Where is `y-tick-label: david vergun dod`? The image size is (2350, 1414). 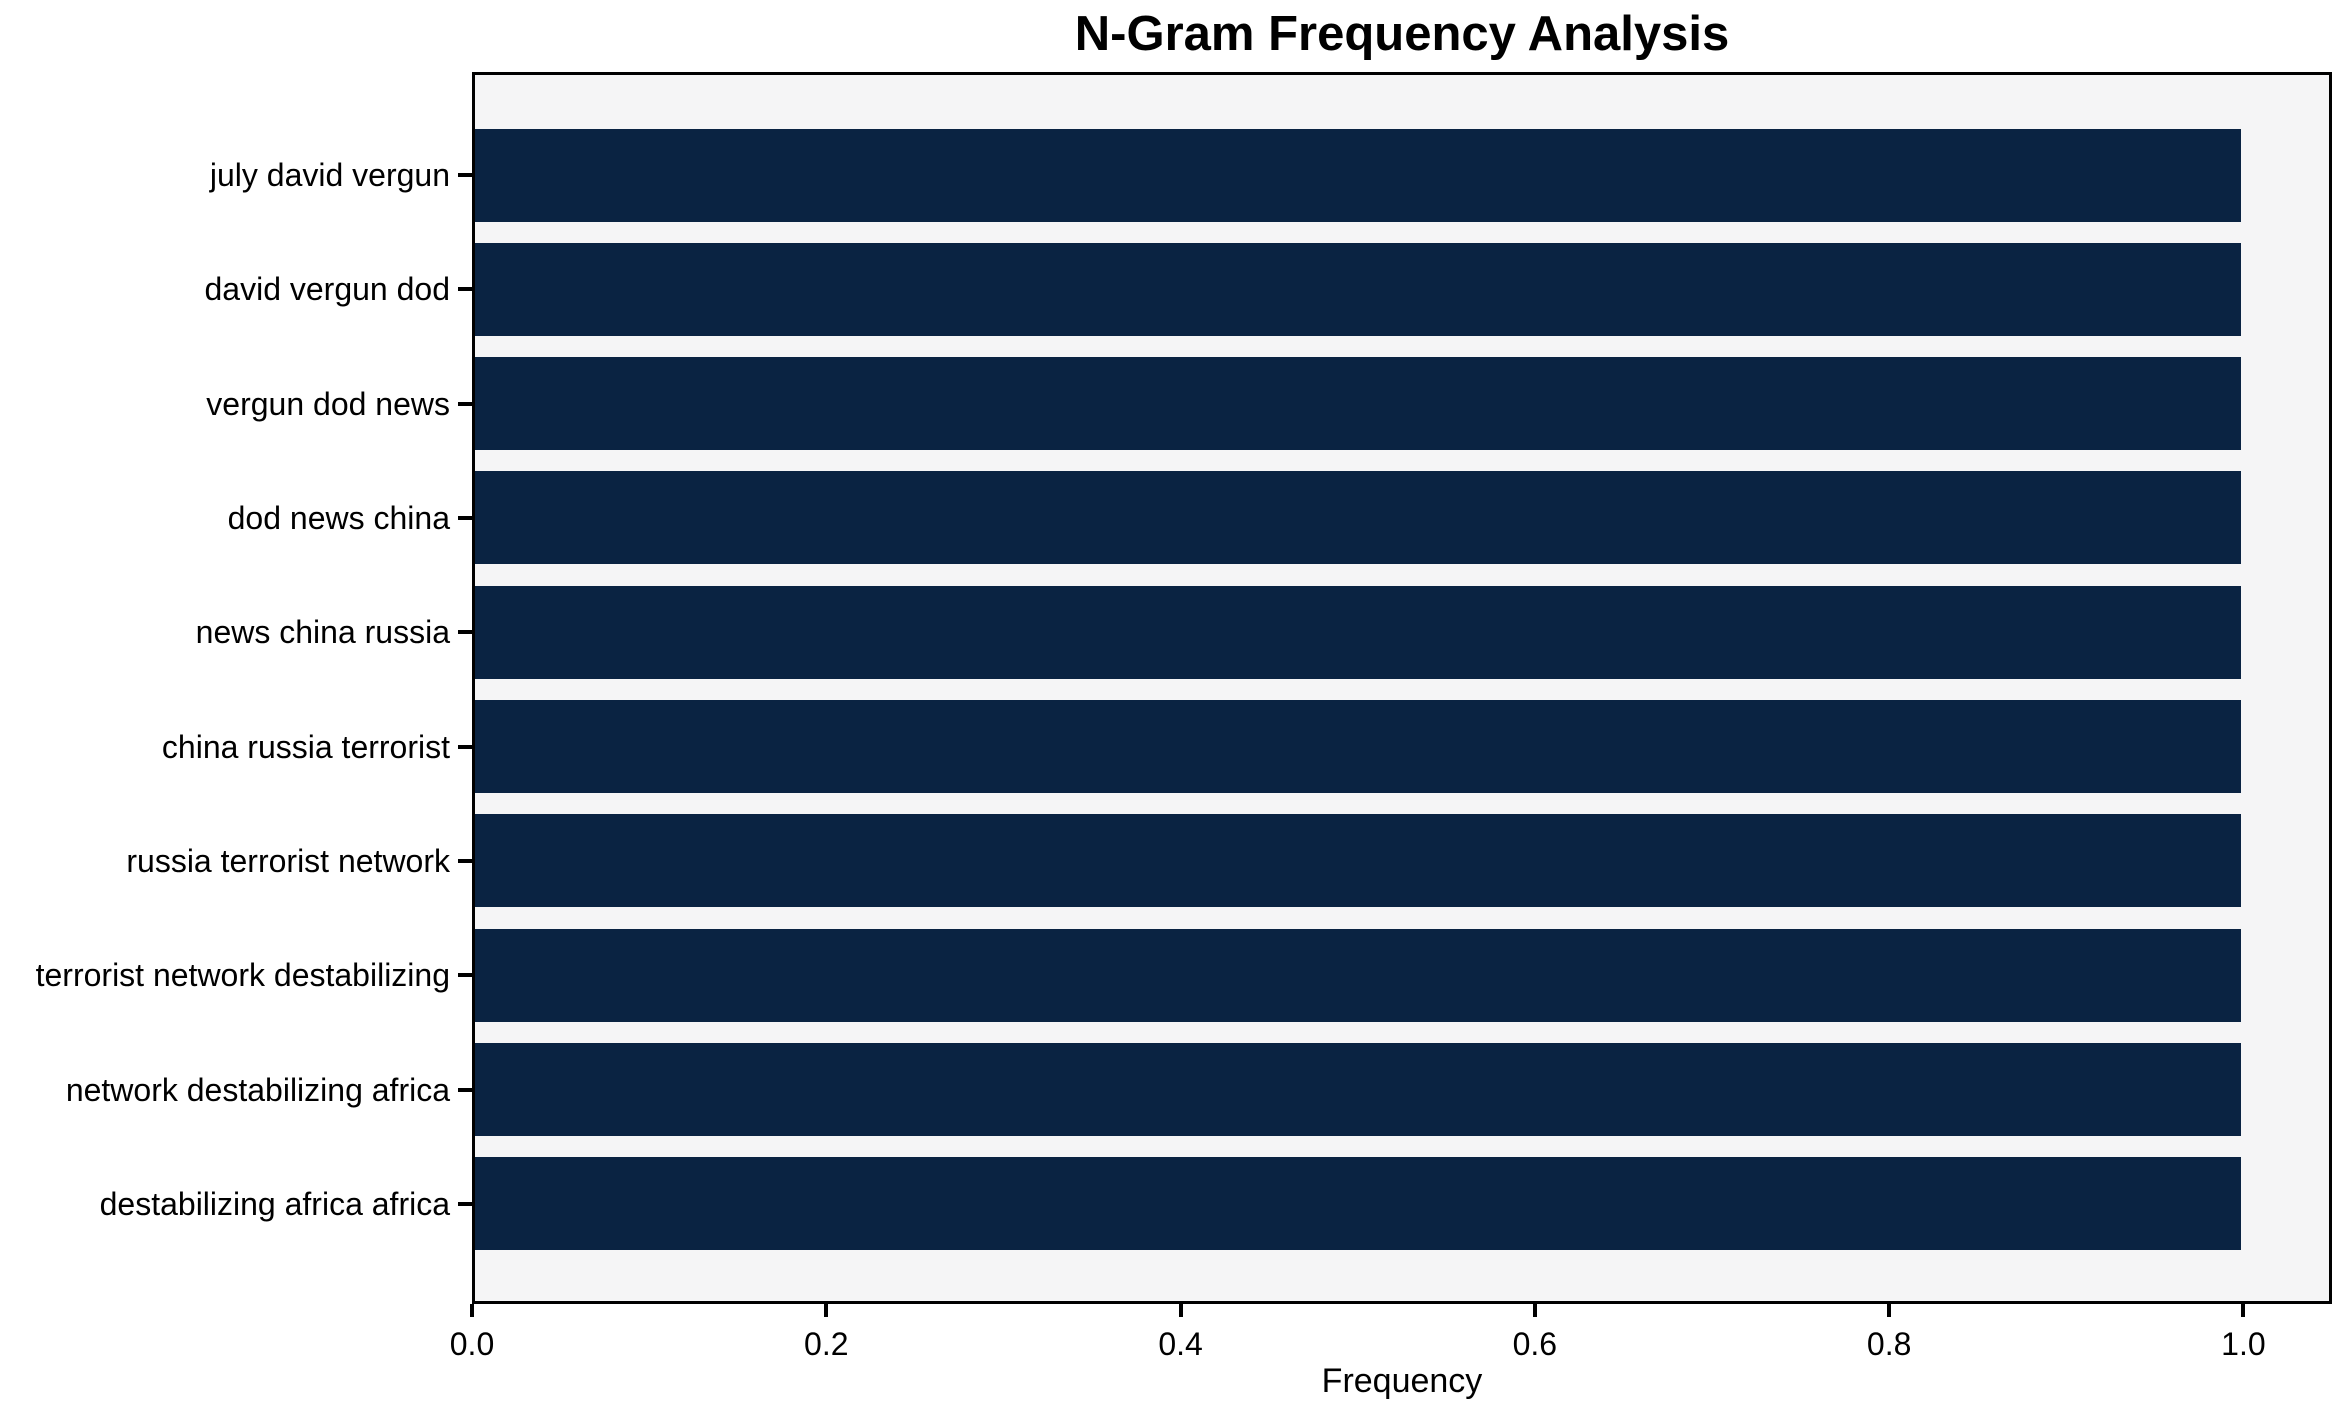 y-tick-label: david vergun dod is located at coordinates (327, 289).